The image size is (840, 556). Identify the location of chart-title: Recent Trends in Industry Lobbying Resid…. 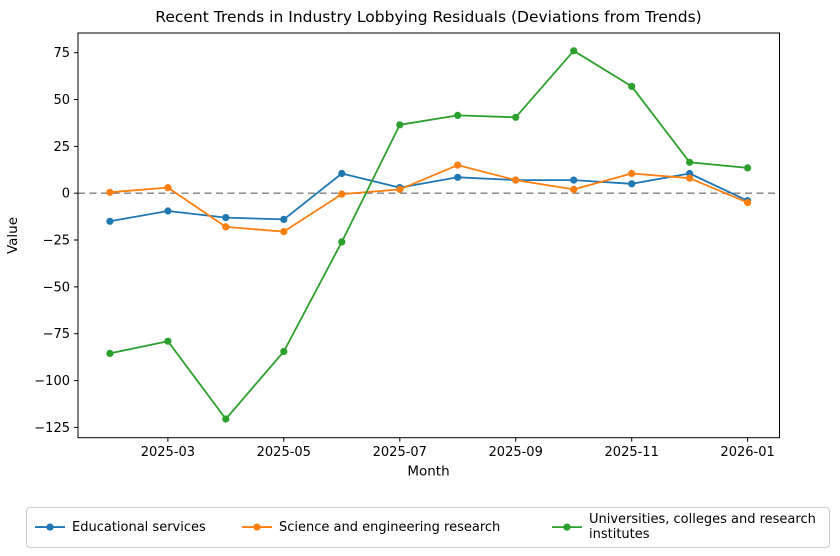
(428, 17).